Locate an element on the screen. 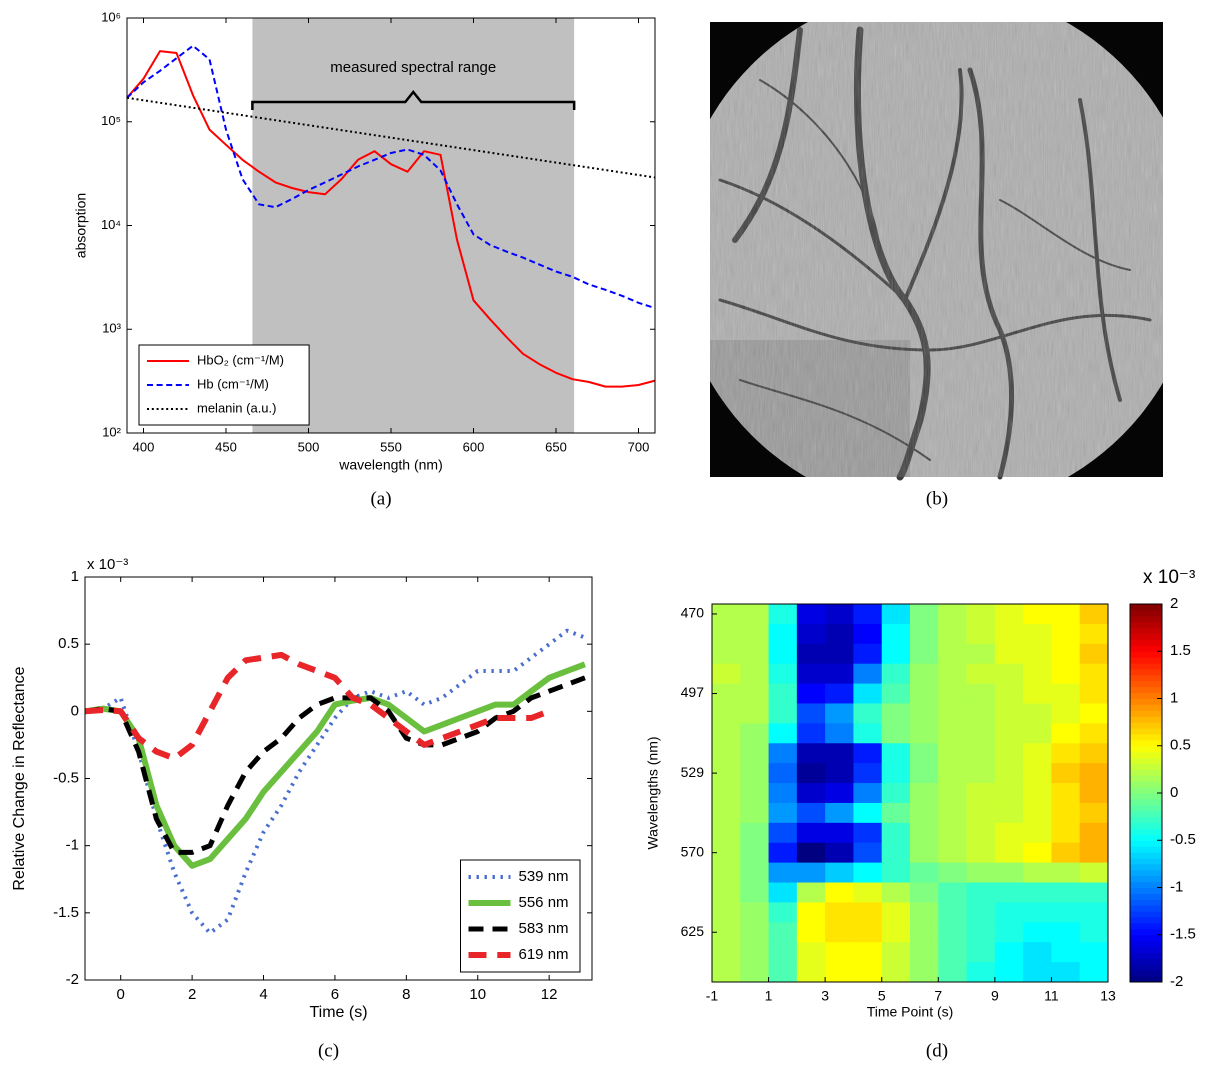 Image resolution: width=1217 pixels, height=1066 pixels. colorbar-tick-label: -1.5 is located at coordinates (1183, 934).